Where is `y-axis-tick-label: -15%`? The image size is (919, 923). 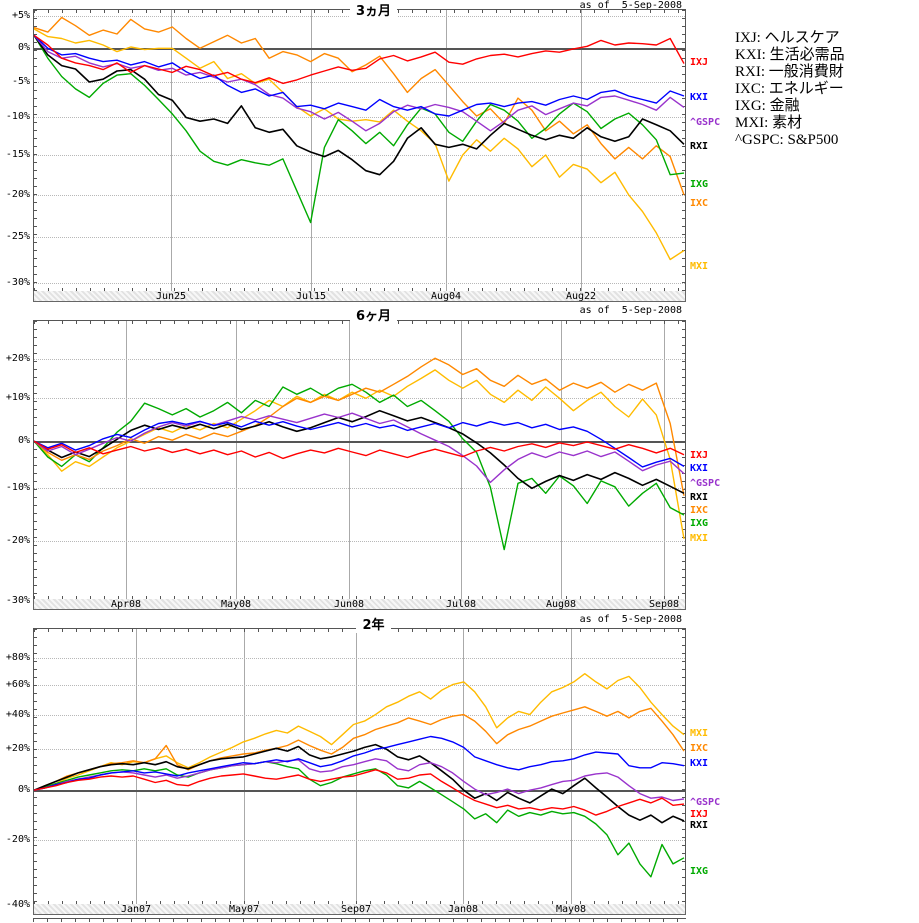
y-axis-tick-label: -15% is located at coordinates (17, 154).